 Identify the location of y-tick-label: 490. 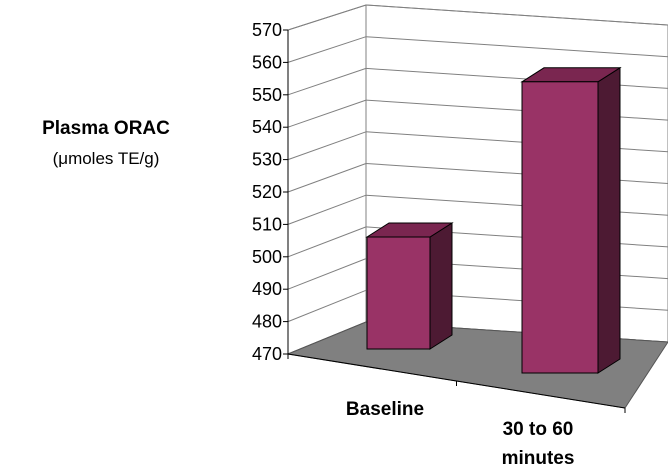
(267, 289).